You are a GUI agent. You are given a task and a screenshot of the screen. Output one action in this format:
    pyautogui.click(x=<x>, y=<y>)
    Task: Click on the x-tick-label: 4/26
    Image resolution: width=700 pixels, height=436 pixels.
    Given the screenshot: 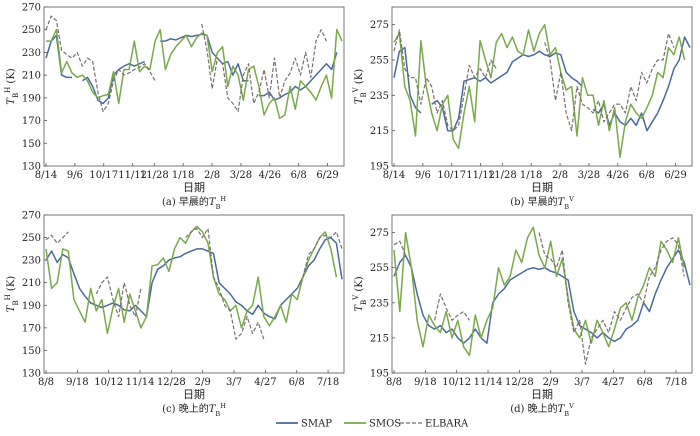 What is the action you would take?
    pyautogui.click(x=618, y=175)
    